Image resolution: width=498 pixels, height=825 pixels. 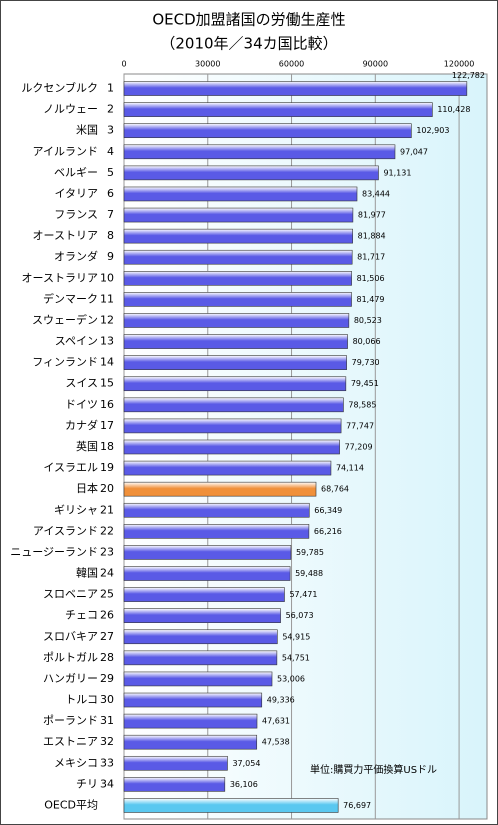 I want to click on rank-label: 30, so click(x=107, y=699).